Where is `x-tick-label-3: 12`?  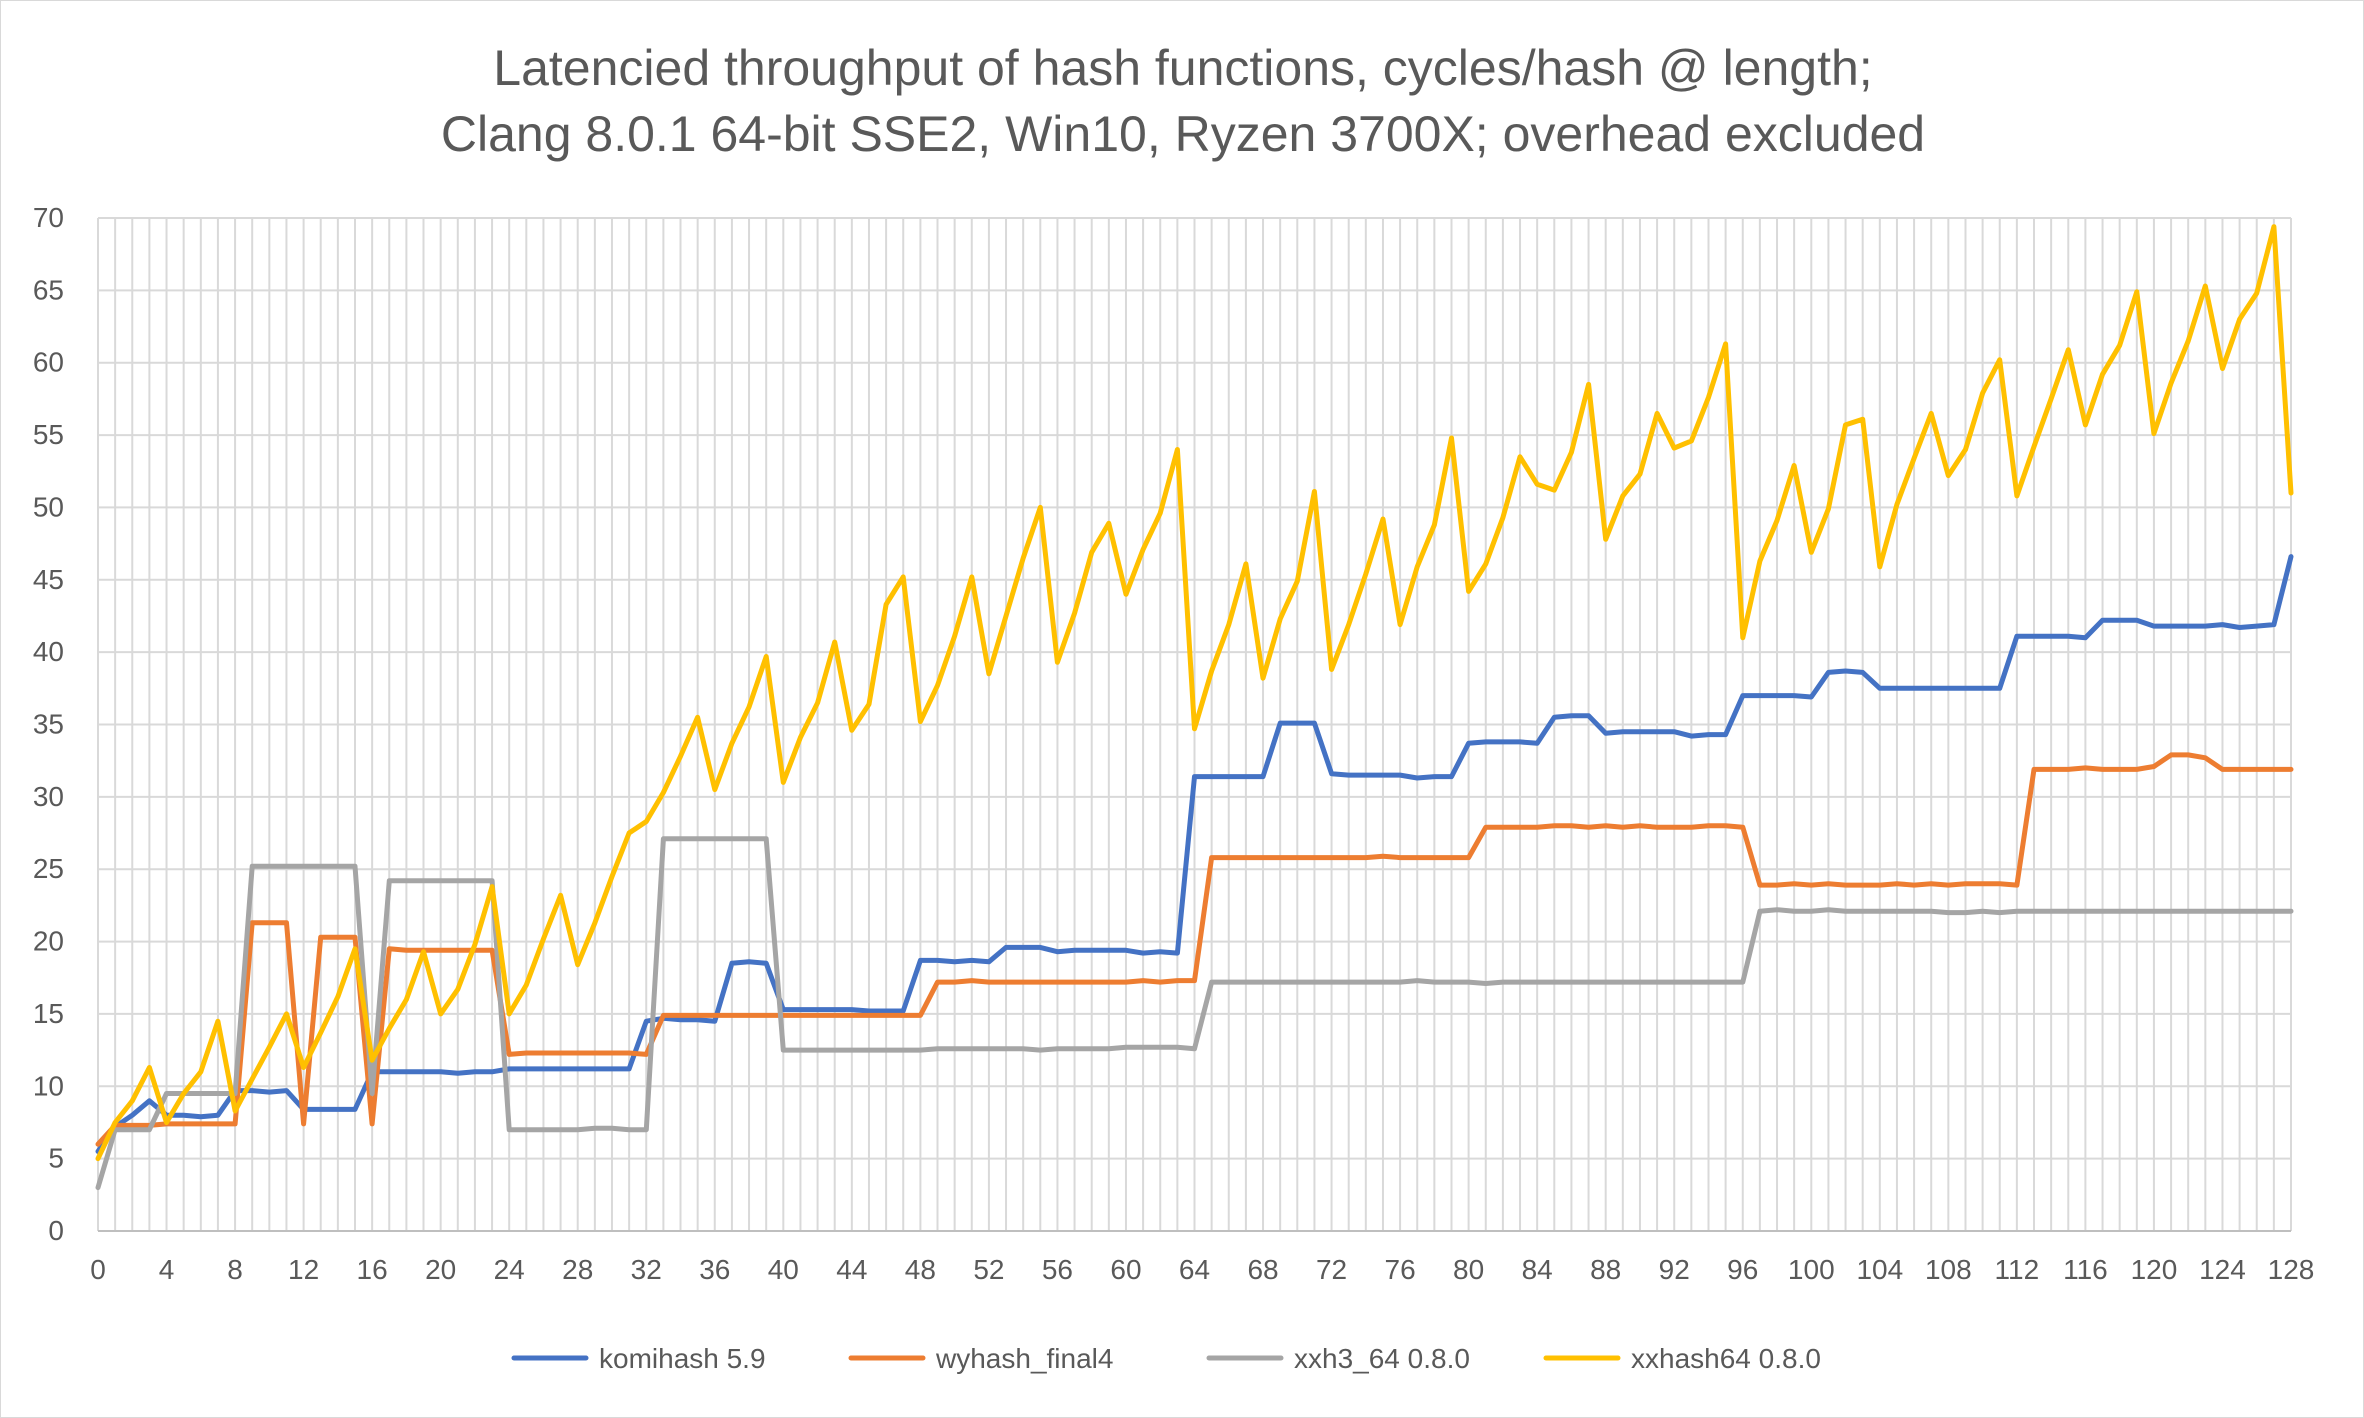 x-tick-label-3: 12 is located at coordinates (303, 1269).